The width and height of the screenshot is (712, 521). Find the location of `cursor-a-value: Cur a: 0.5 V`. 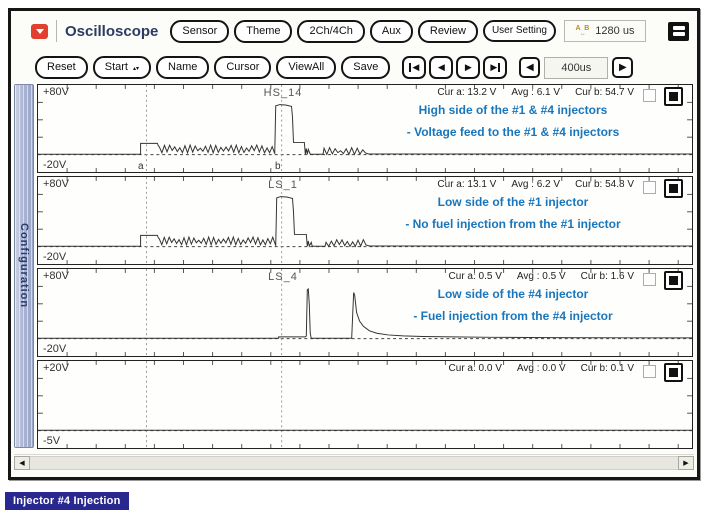

cursor-a-value: Cur a: 0.5 V is located at coordinates (475, 276).